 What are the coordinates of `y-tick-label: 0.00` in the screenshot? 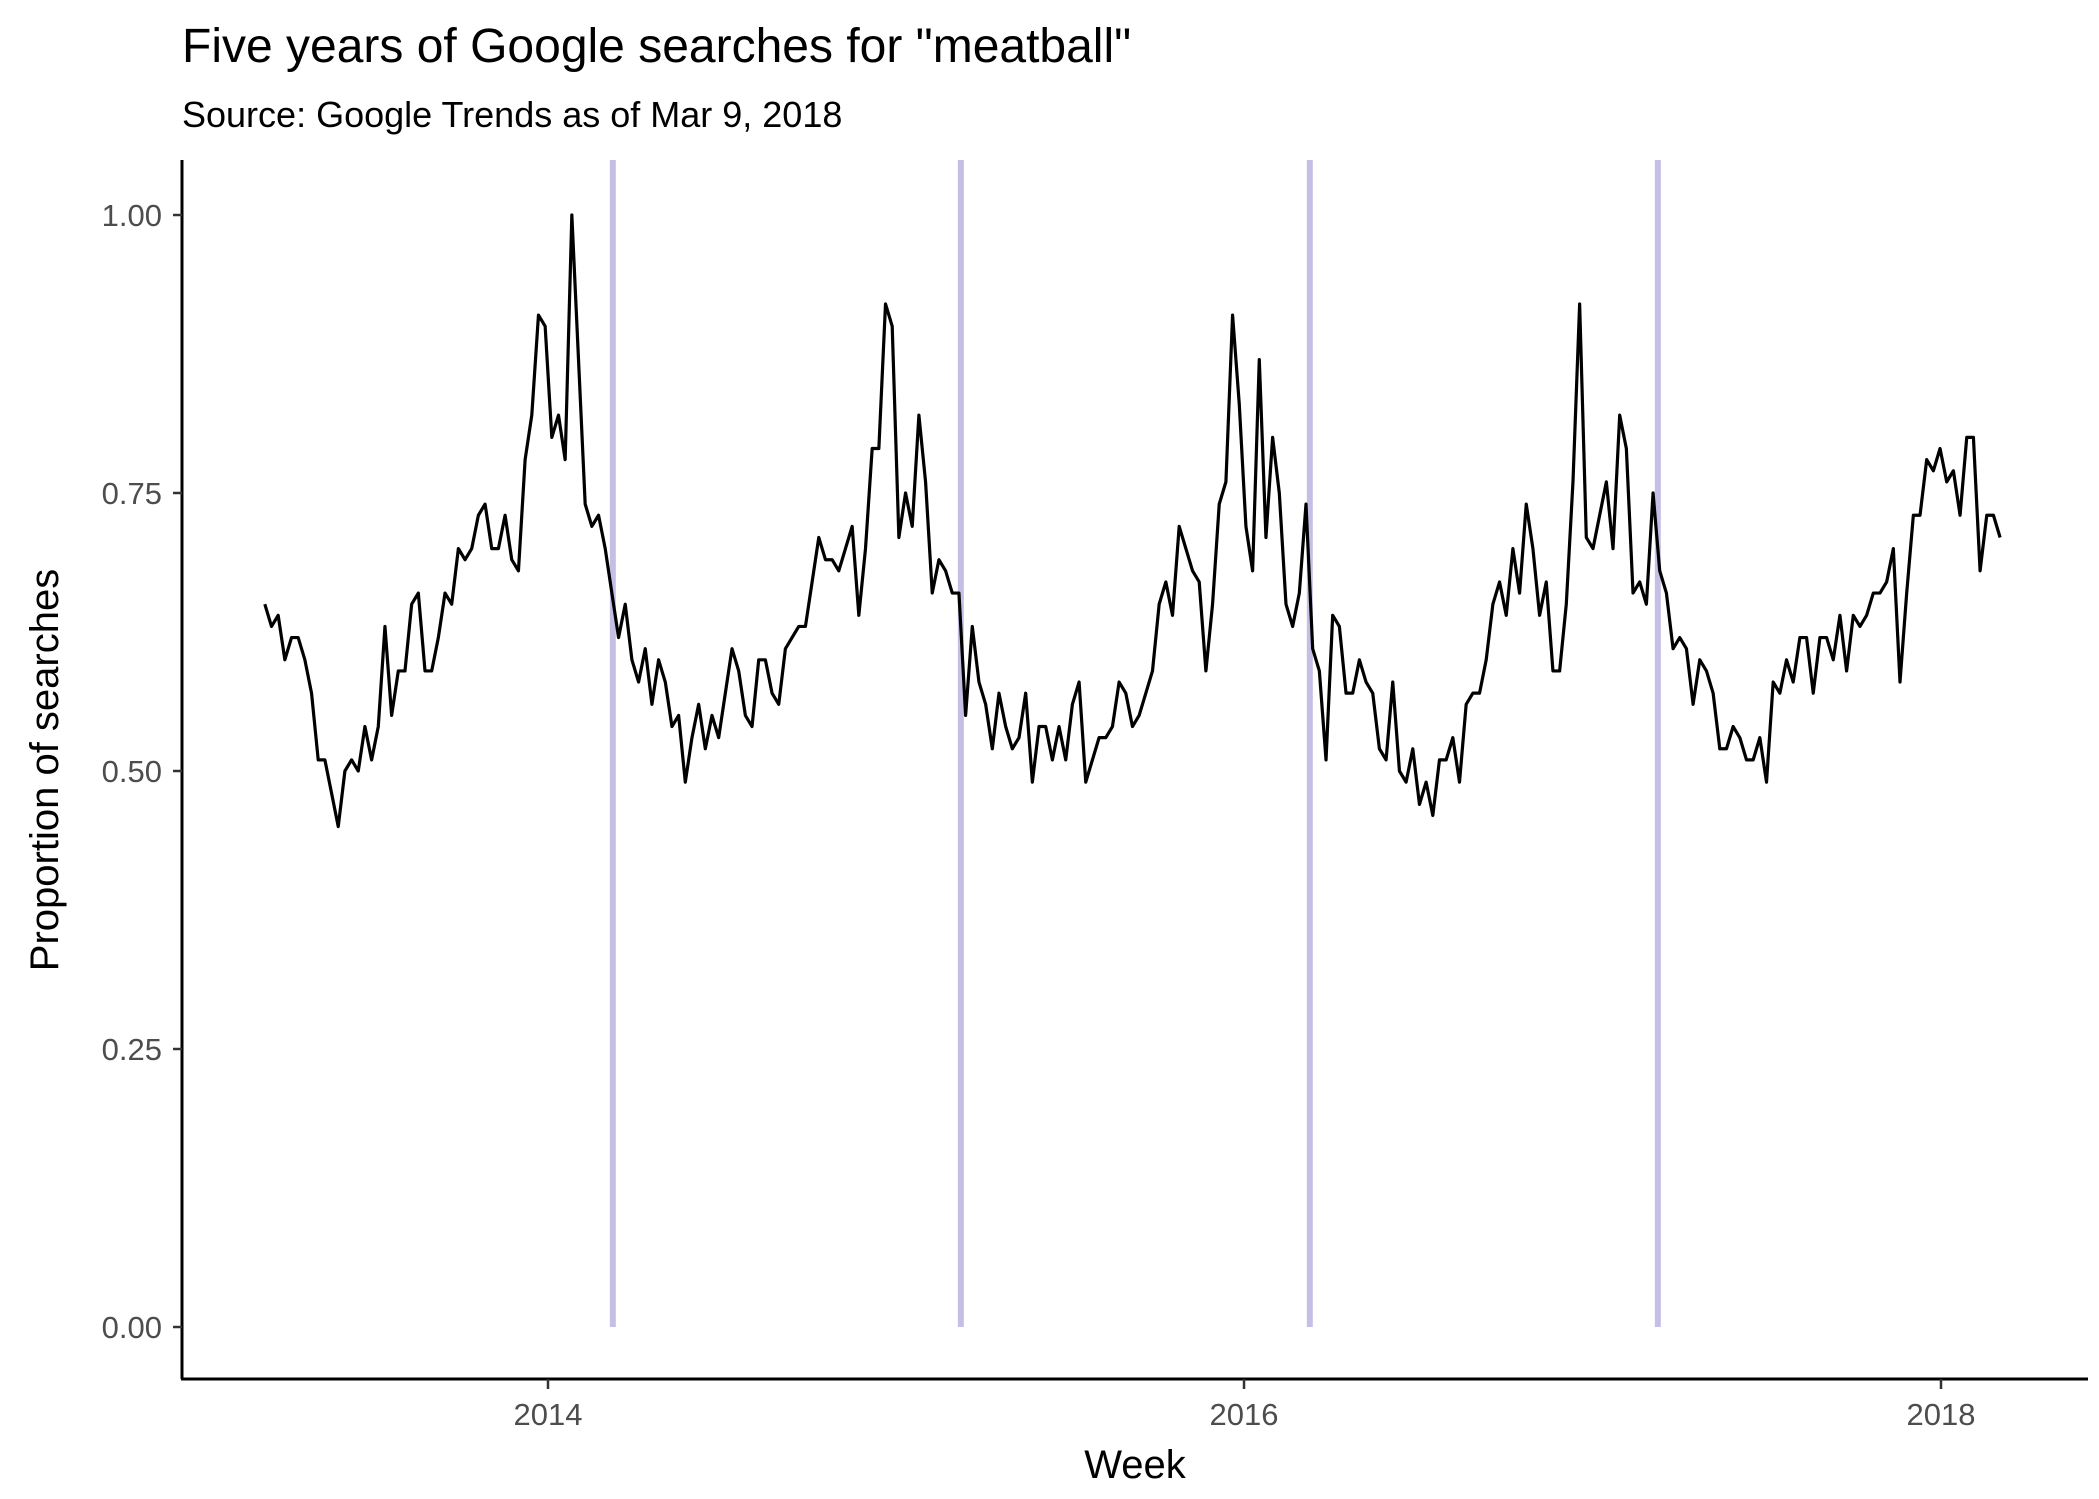 It's located at (132, 1327).